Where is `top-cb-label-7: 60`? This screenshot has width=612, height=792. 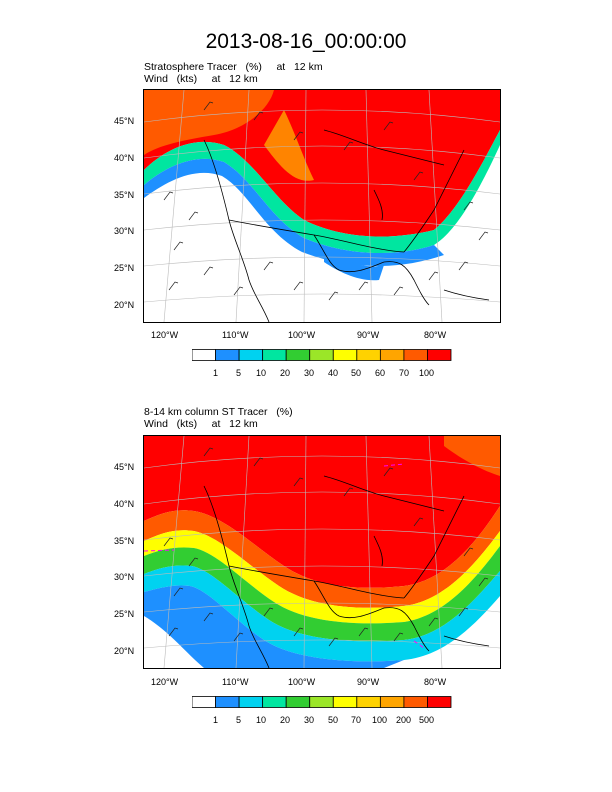
top-cb-label-7: 60 is located at coordinates (380, 373).